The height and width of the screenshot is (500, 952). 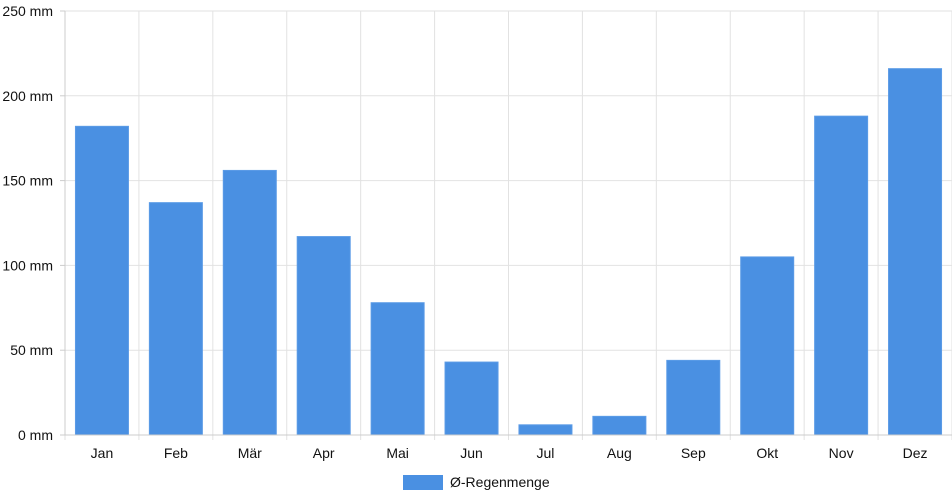 What do you see at coordinates (102, 453) in the screenshot?
I see `x-tick-label: Jan` at bounding box center [102, 453].